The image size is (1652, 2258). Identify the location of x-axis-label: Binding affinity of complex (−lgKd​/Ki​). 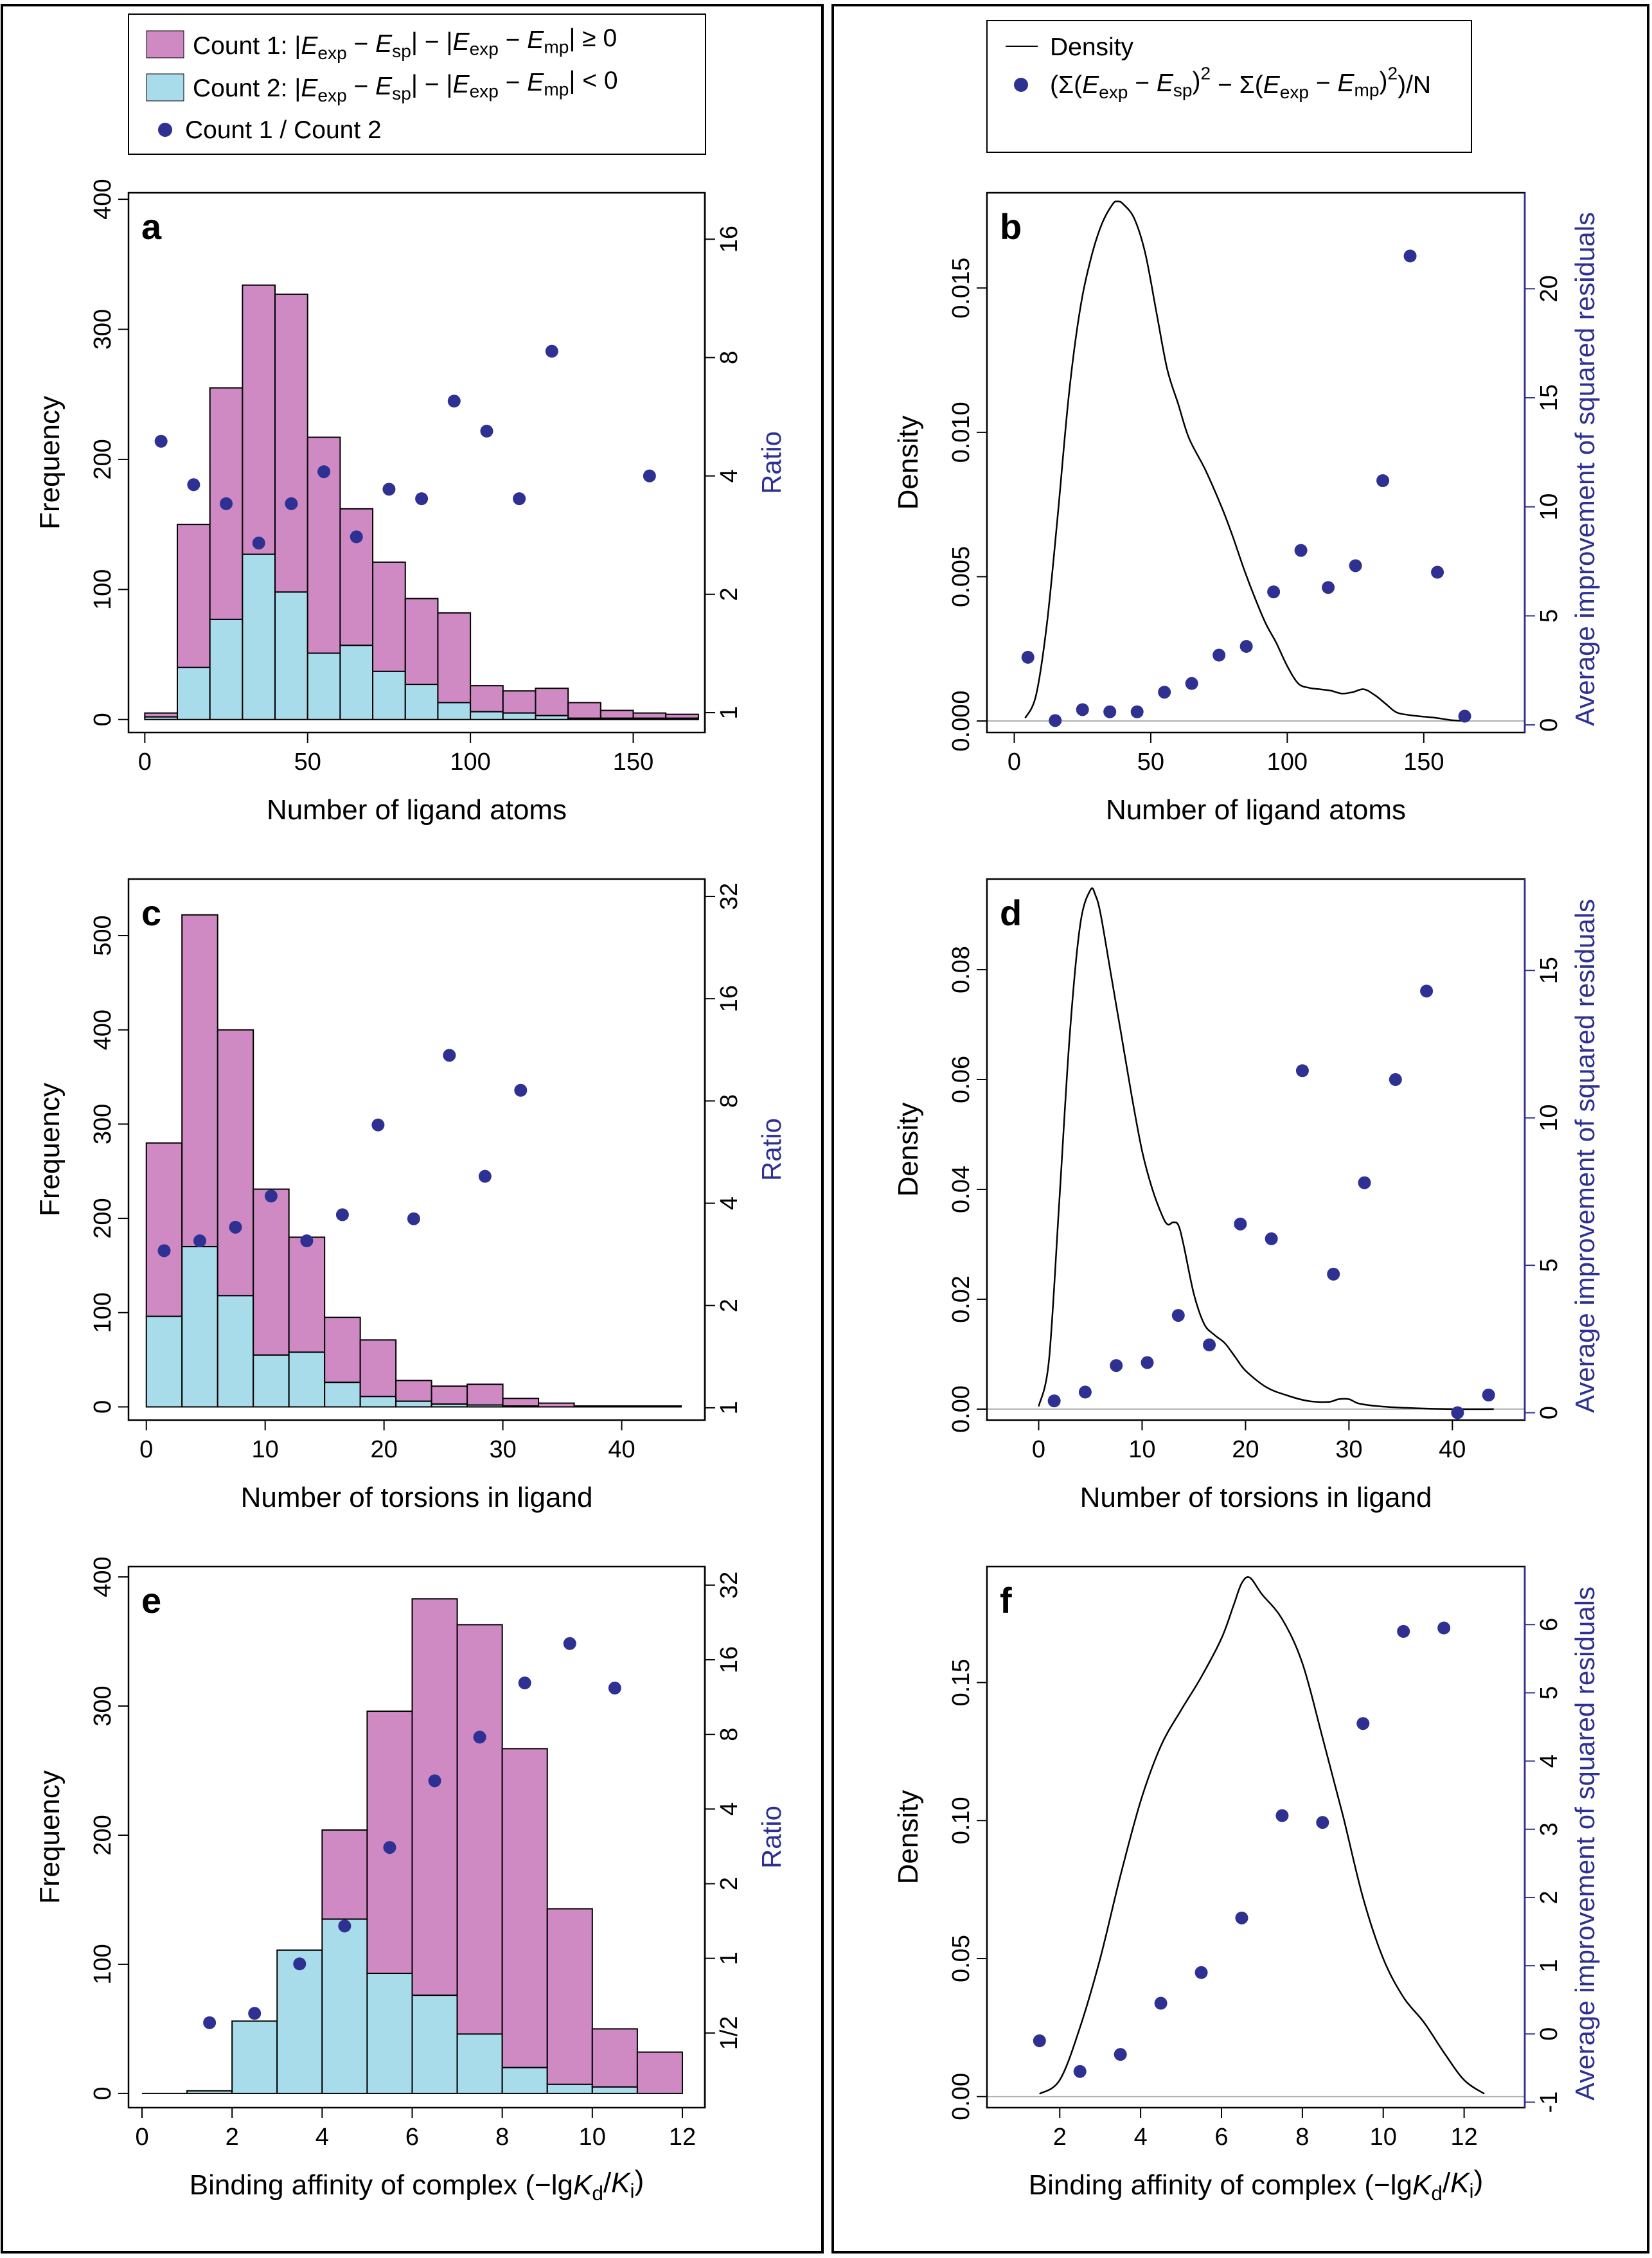
(417, 2185).